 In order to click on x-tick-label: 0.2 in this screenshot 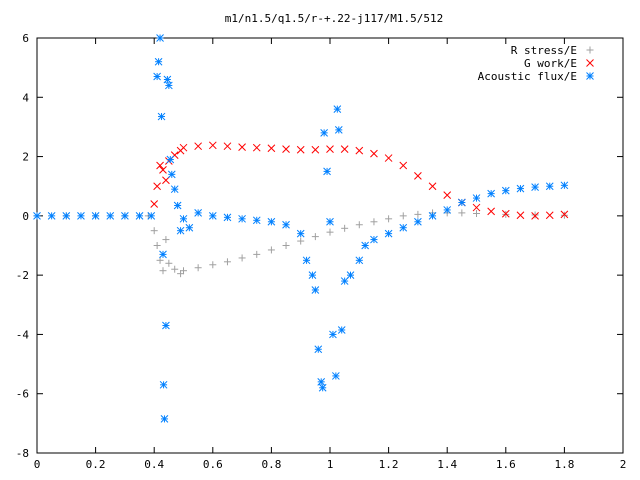, I will do `click(96, 464)`.